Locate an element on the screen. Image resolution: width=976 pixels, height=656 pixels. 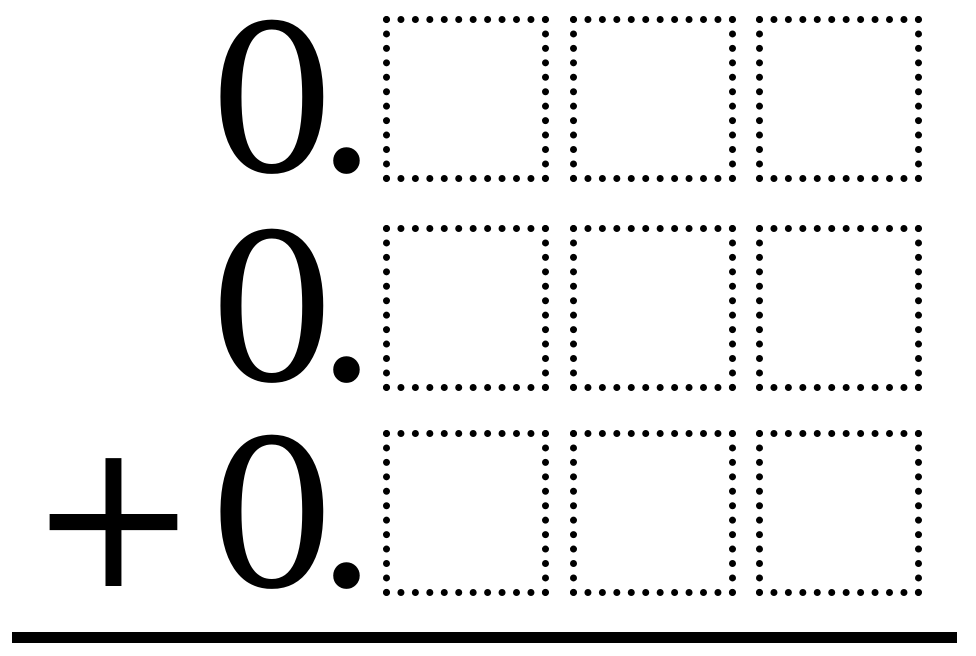
addend-2-decimal-point: . is located at coordinates (346, 310).